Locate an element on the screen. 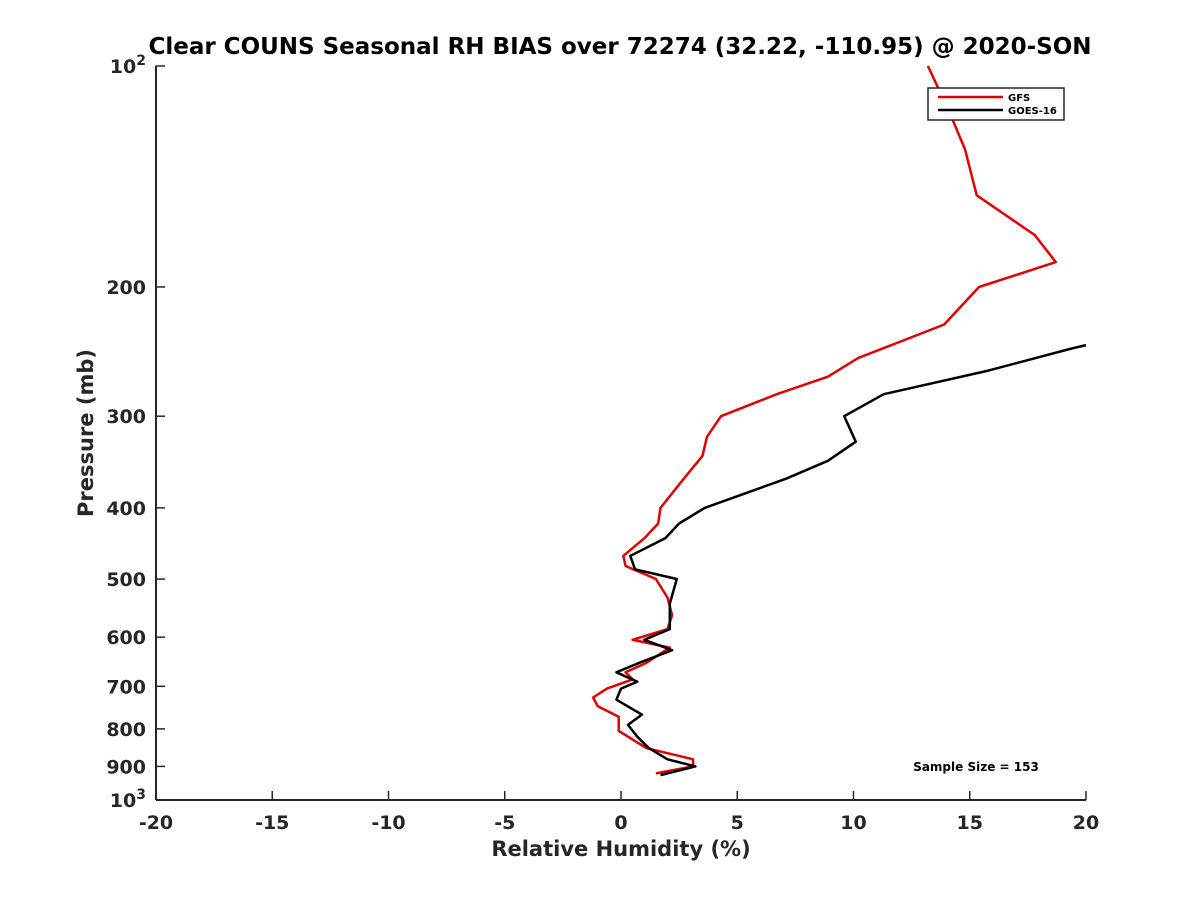 Image resolution: width=1200 pixels, height=900 pixels. x-tick-label: 5 is located at coordinates (737, 823).